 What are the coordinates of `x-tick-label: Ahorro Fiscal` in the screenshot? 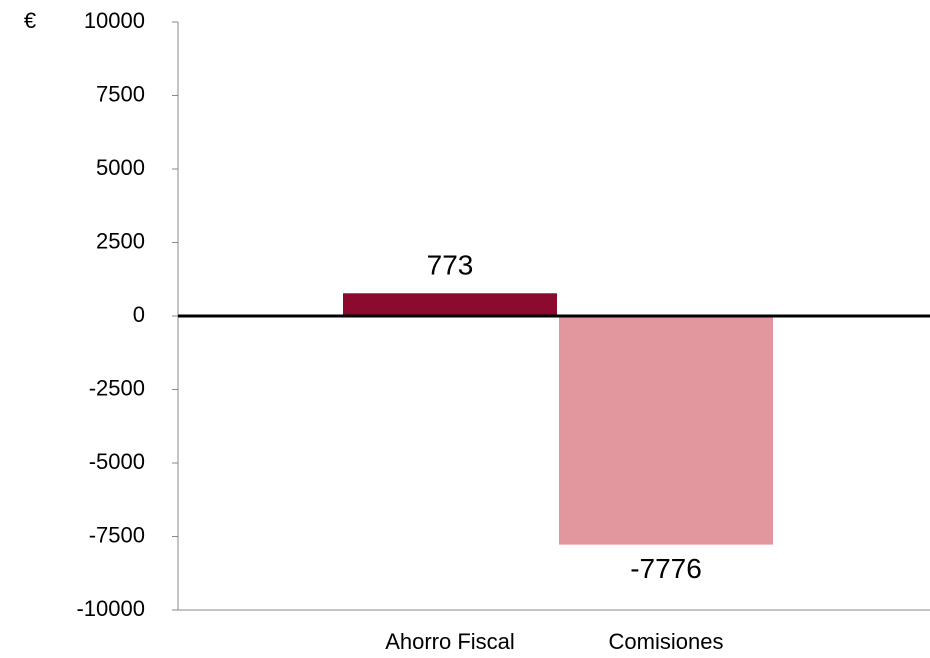 It's located at (450, 641).